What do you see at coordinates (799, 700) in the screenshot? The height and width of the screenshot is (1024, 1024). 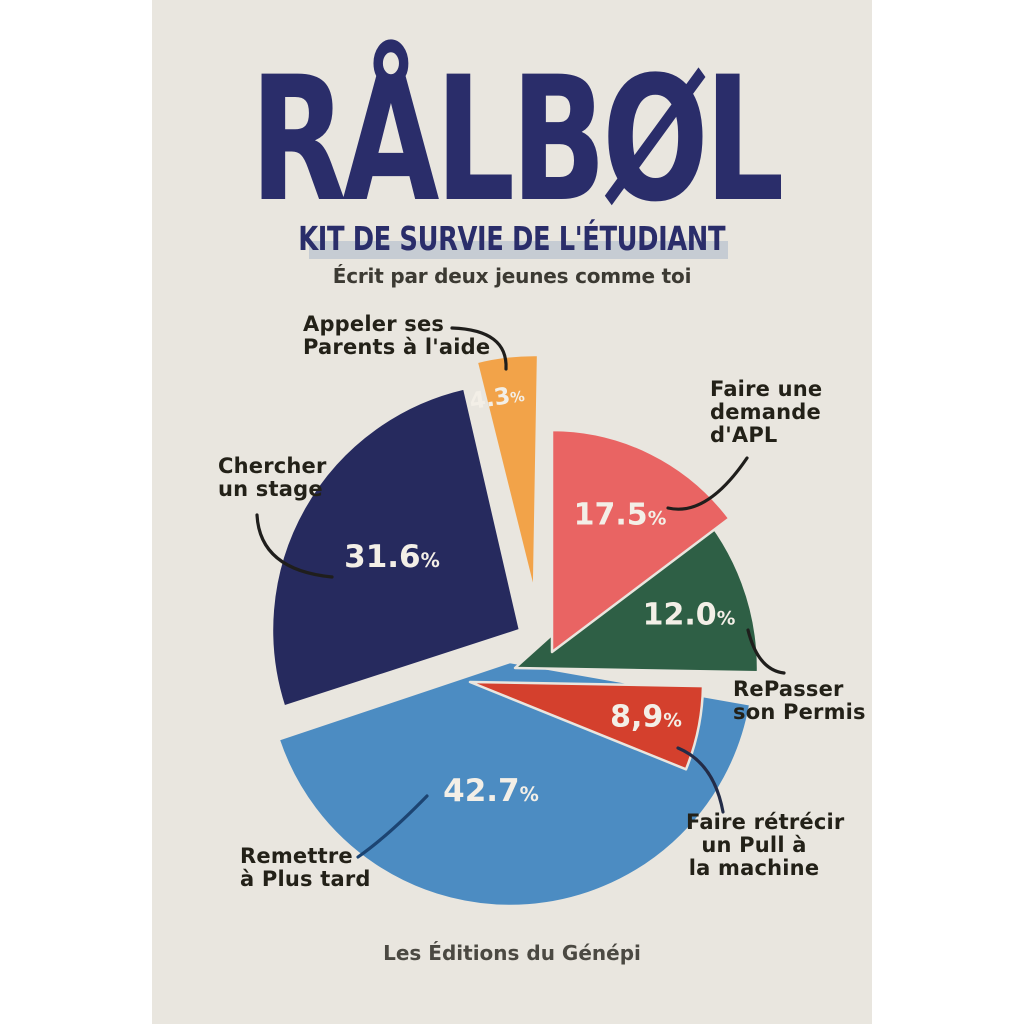 I see `slice-label-repasser-permis: RePasser son Permis` at bounding box center [799, 700].